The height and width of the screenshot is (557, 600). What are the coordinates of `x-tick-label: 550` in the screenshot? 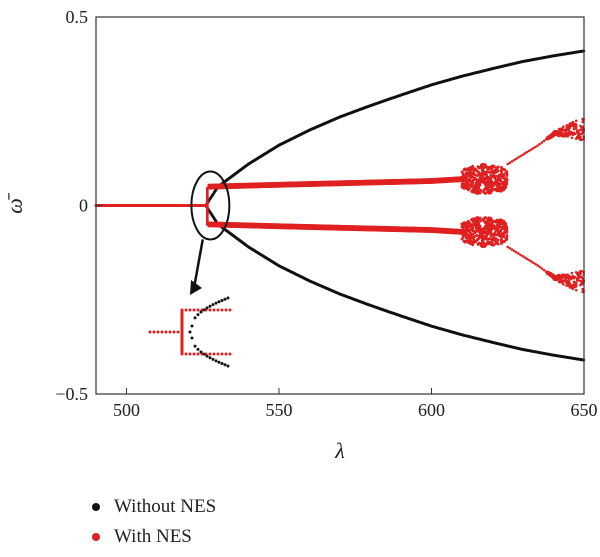 It's located at (279, 410).